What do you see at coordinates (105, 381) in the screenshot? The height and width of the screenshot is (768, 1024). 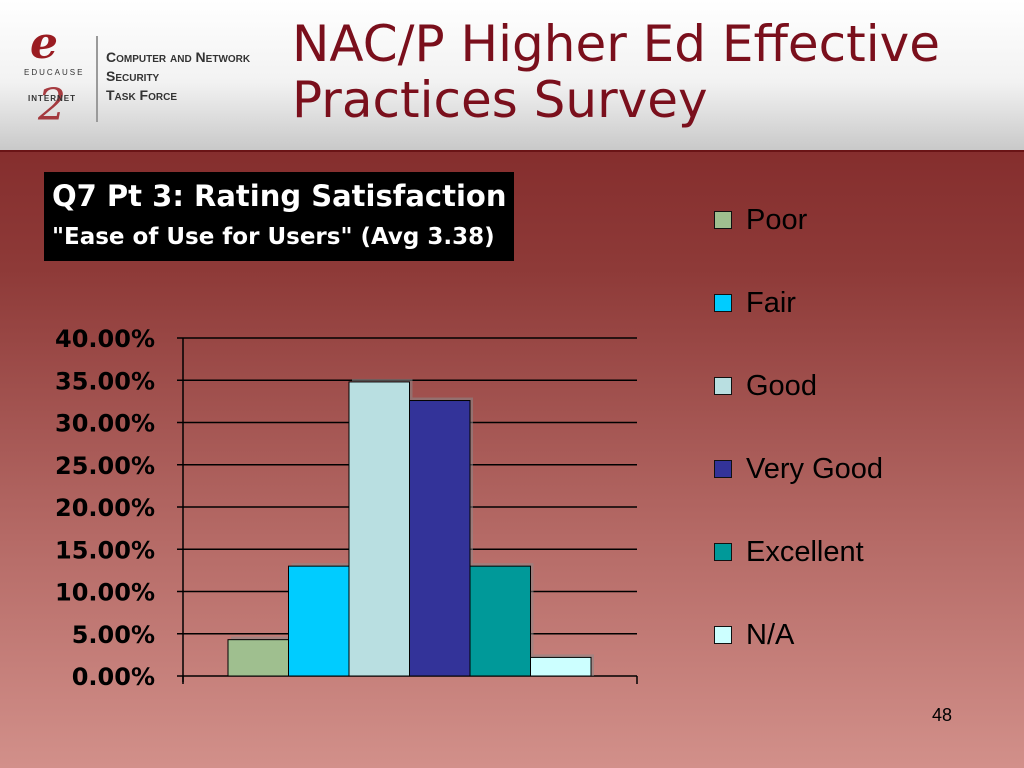 I see `y-tick-label: 35.00%` at bounding box center [105, 381].